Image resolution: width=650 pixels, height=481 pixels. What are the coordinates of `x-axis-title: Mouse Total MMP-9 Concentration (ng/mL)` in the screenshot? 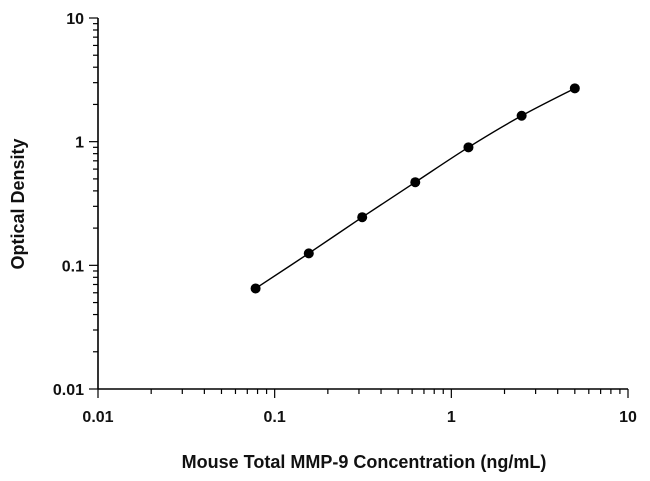 It's located at (364, 462).